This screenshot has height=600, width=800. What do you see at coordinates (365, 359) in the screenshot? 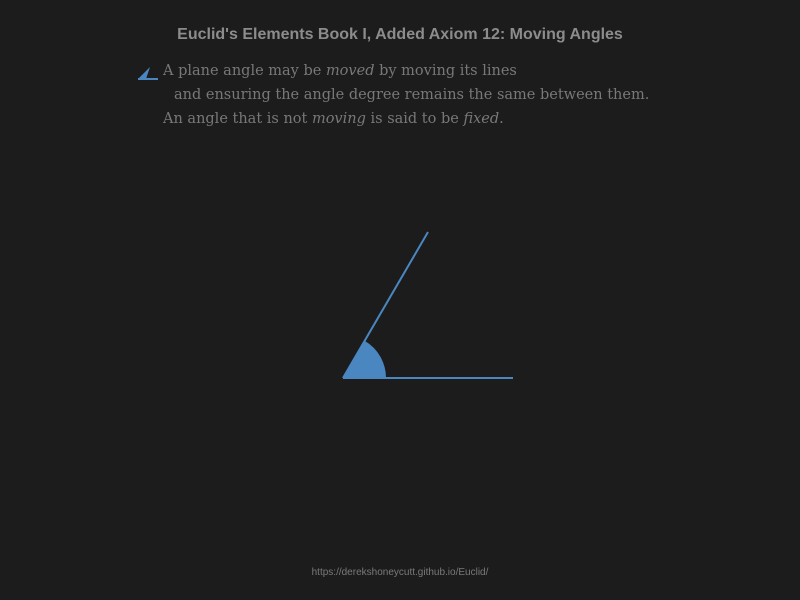
I see `angle-sector` at bounding box center [365, 359].